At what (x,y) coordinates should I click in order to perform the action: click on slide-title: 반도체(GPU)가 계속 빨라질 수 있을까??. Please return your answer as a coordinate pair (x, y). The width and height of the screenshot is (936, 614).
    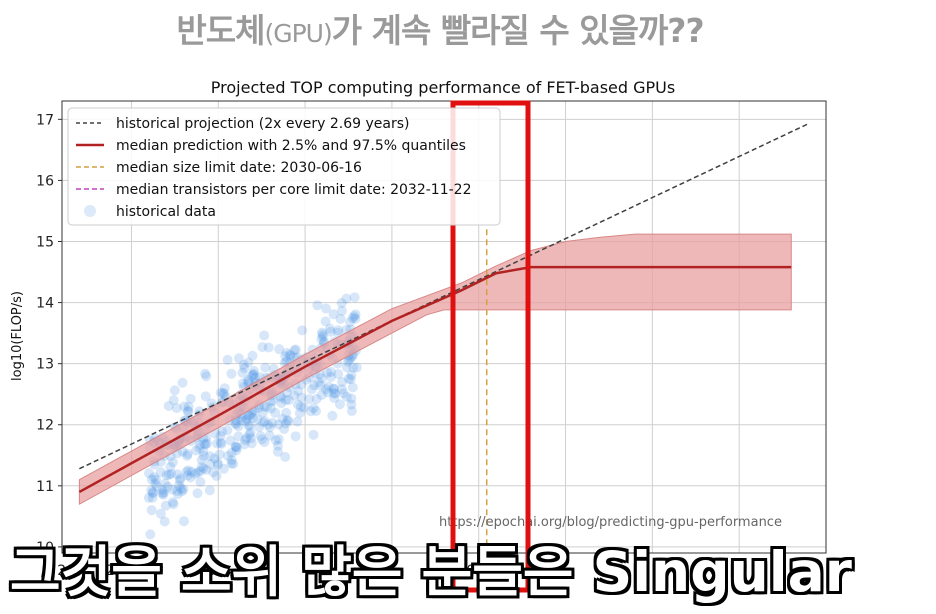
    Looking at the image, I should click on (440, 28).